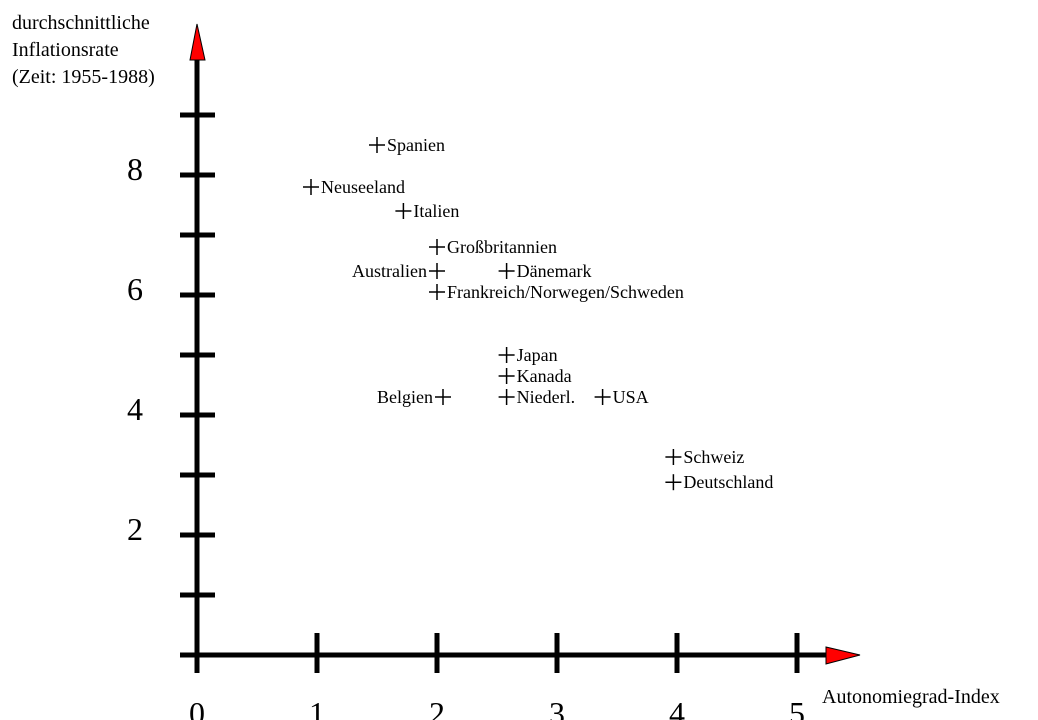  What do you see at coordinates (197, 42) in the screenshot?
I see `y-axis-arrow-icon` at bounding box center [197, 42].